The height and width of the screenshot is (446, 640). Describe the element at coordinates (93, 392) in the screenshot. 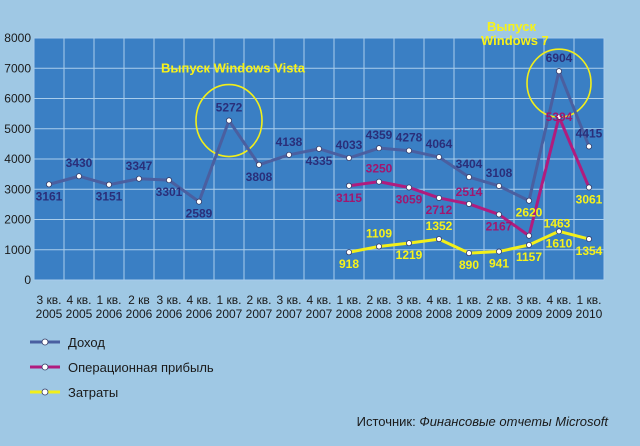

I see `legend-label: Затраты` at that location.